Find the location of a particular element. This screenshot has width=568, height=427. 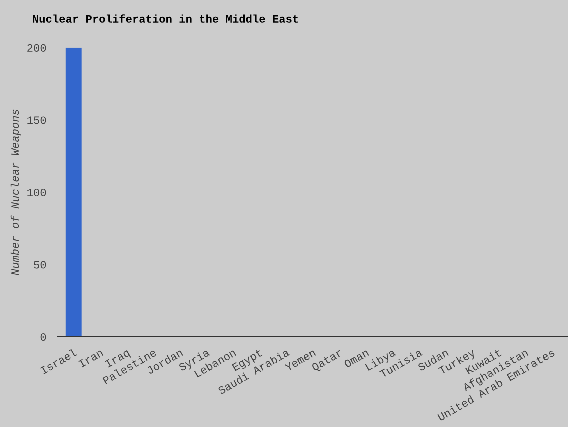

y-tick-label: 200 is located at coordinates (37, 48).